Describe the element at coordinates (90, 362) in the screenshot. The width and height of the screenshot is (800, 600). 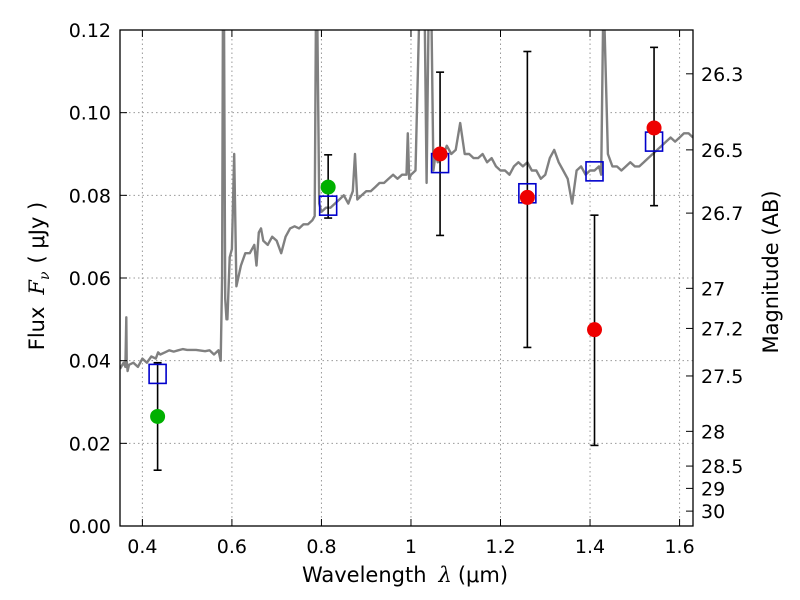
I see `y-tick-label: 0.04` at that location.